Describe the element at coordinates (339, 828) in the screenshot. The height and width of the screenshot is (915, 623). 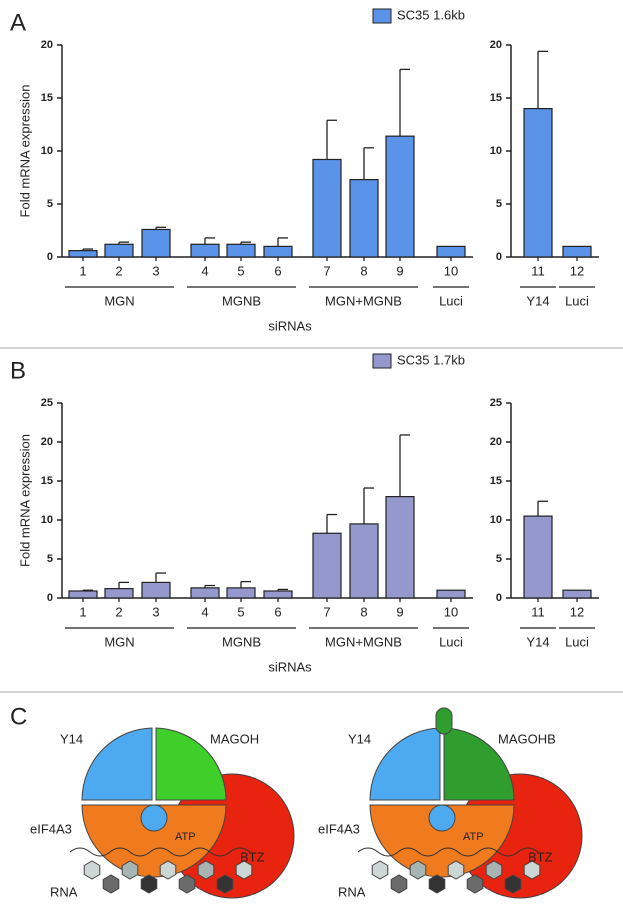
I see `eif4a3-label: eIF4A3` at that location.